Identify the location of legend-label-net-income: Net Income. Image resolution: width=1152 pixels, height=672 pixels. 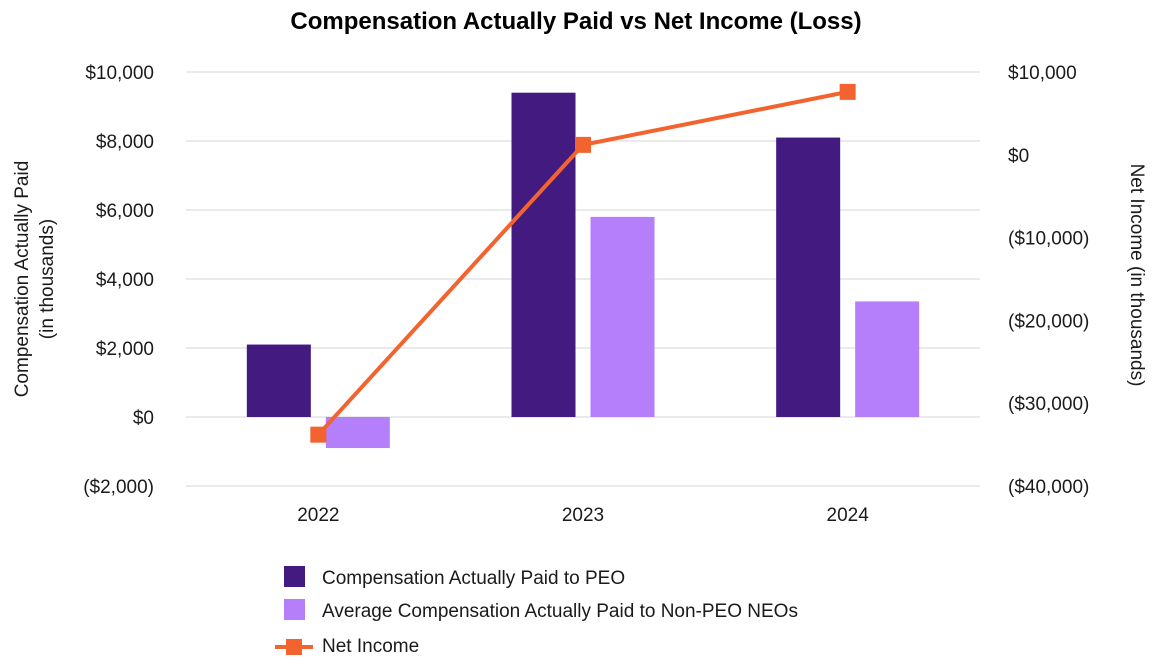
(370, 646).